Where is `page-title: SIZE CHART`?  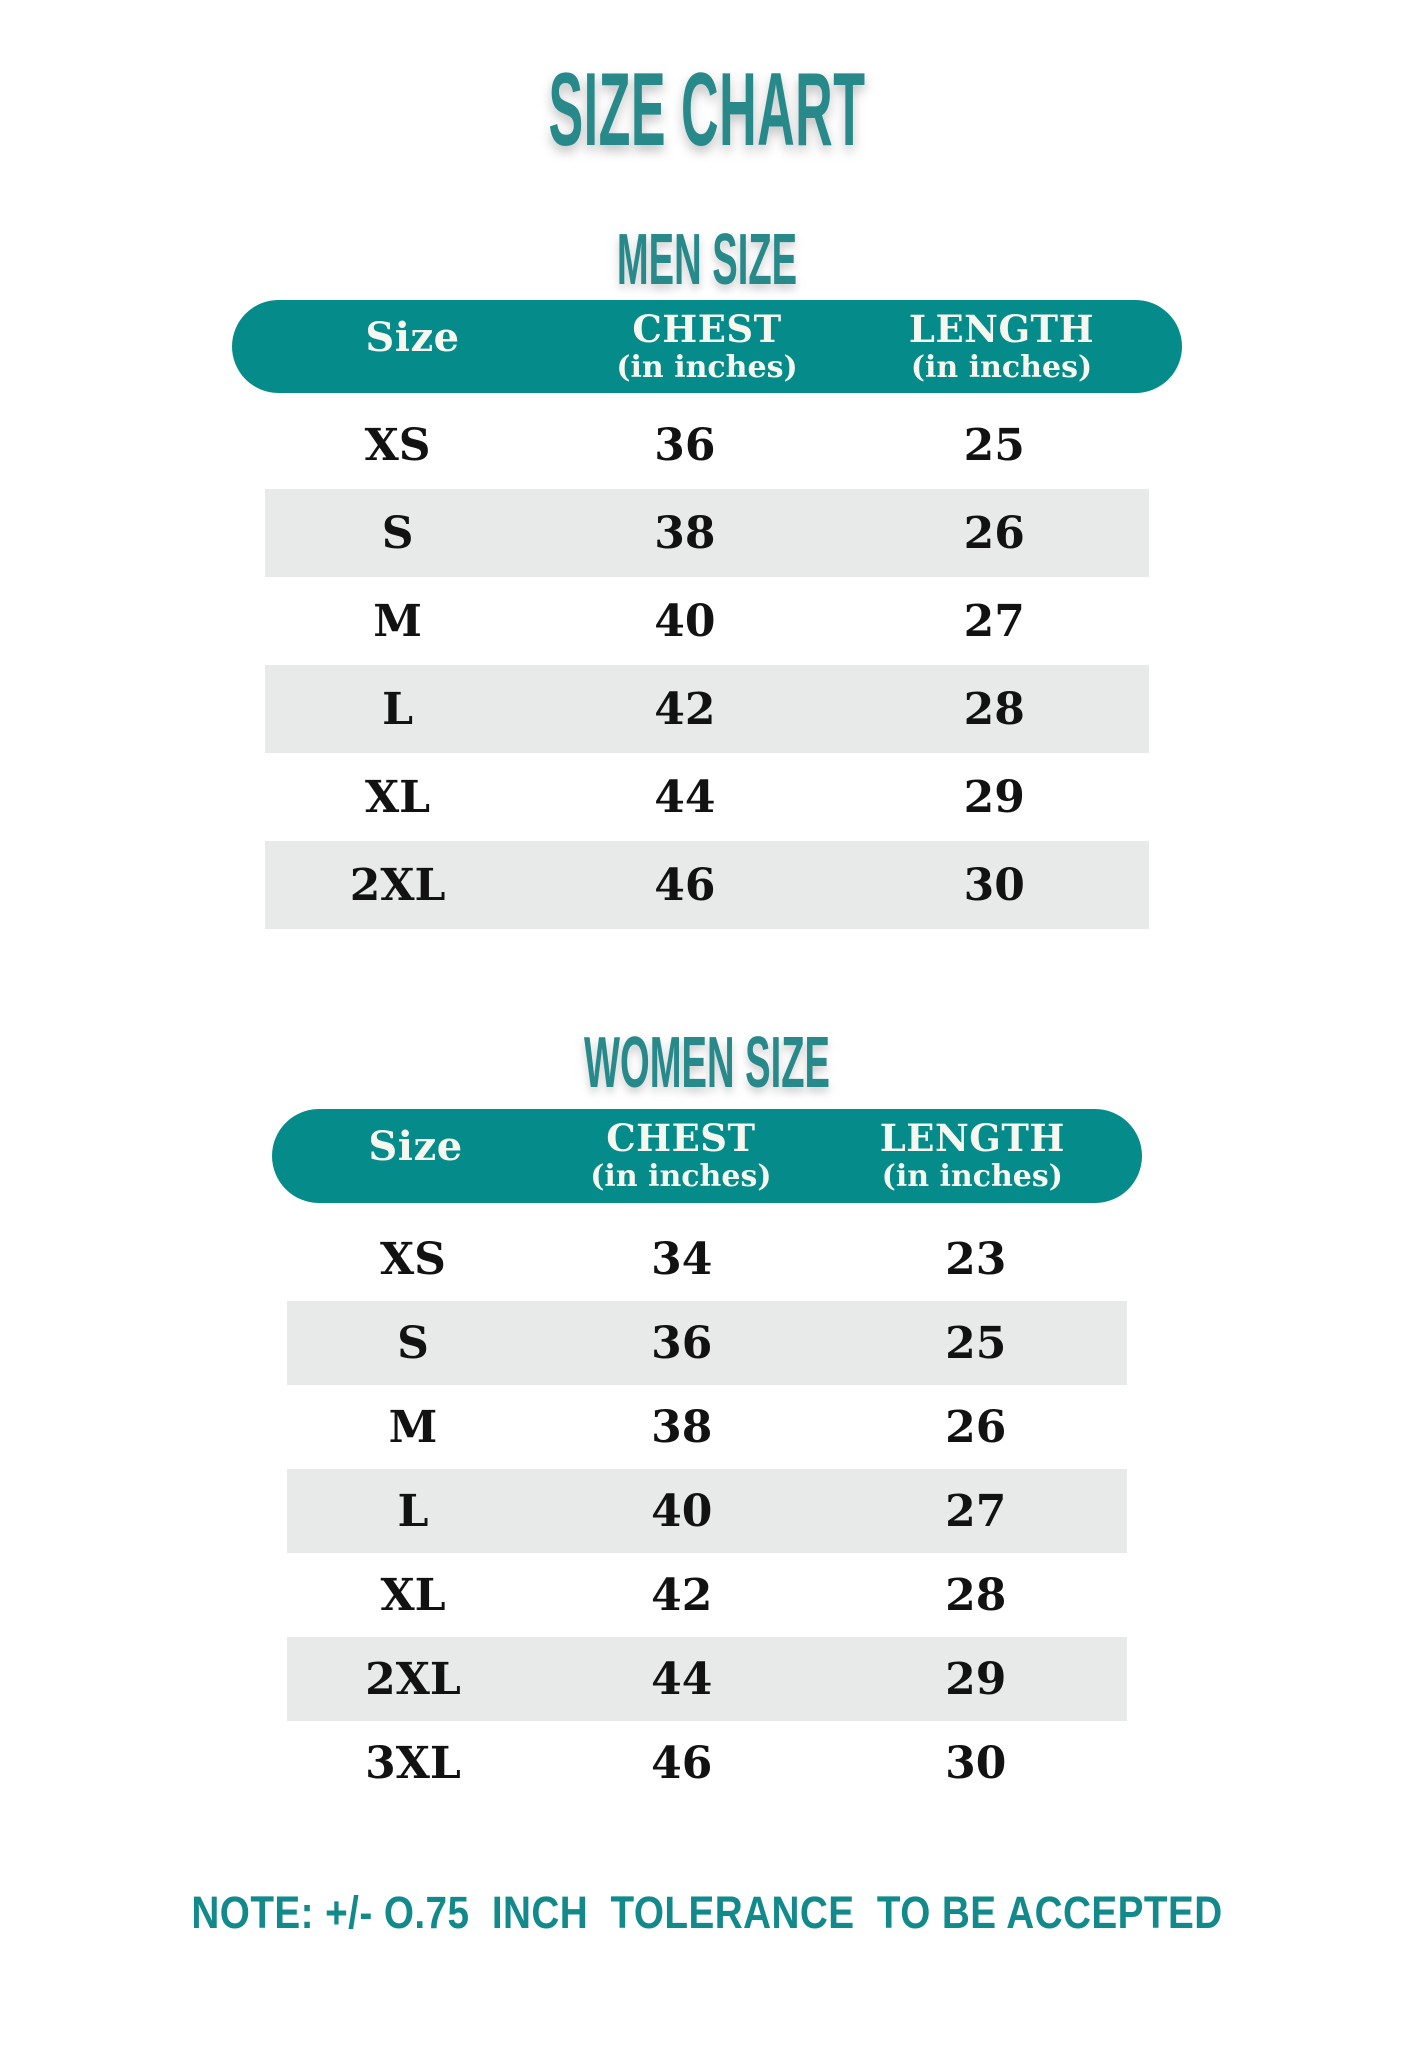 page-title: SIZE CHART is located at coordinates (707, 110).